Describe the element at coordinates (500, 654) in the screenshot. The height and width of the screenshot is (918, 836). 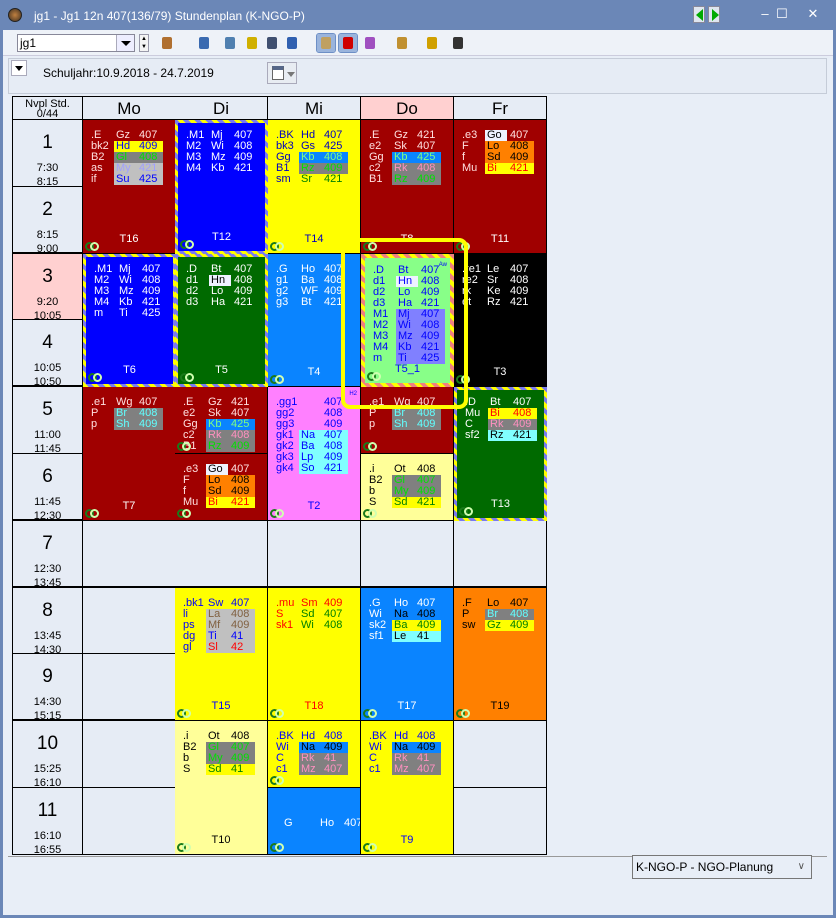
I see `lesson-block: .F Lo 407 P Br 408 sw Gz 409 T19` at that location.